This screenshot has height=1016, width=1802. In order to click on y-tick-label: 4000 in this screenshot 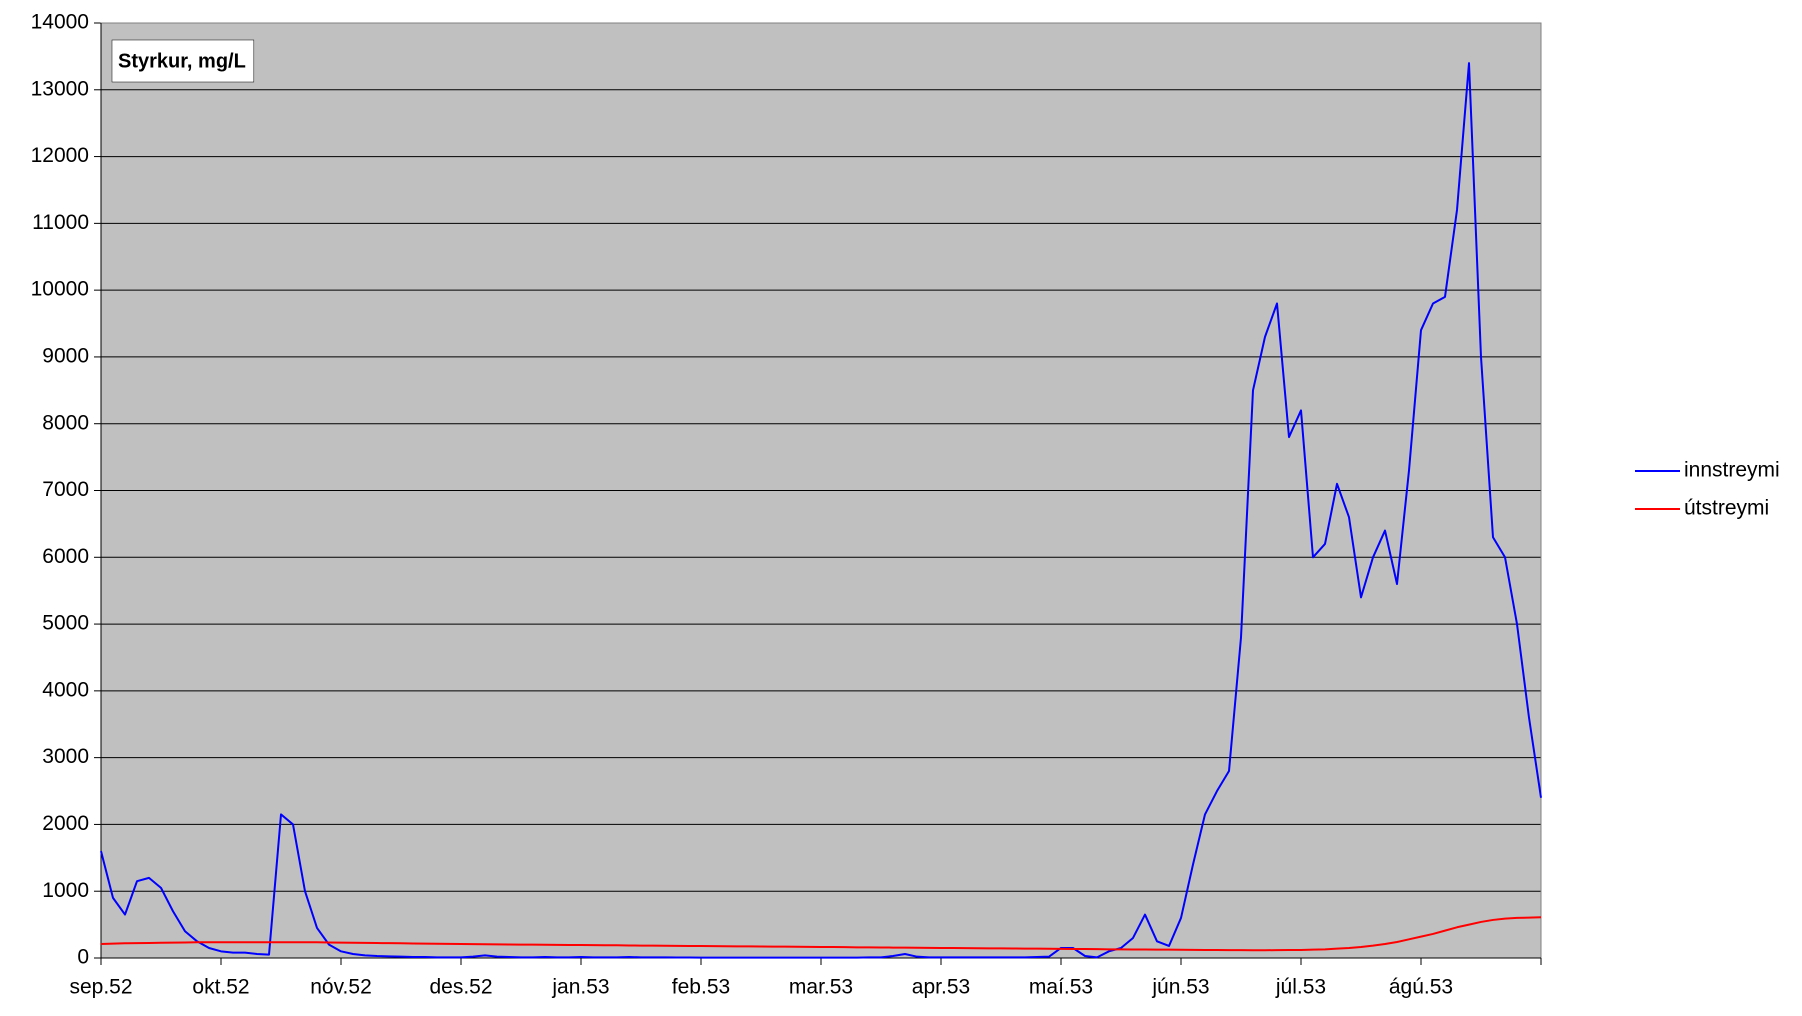, I will do `click(65, 689)`.